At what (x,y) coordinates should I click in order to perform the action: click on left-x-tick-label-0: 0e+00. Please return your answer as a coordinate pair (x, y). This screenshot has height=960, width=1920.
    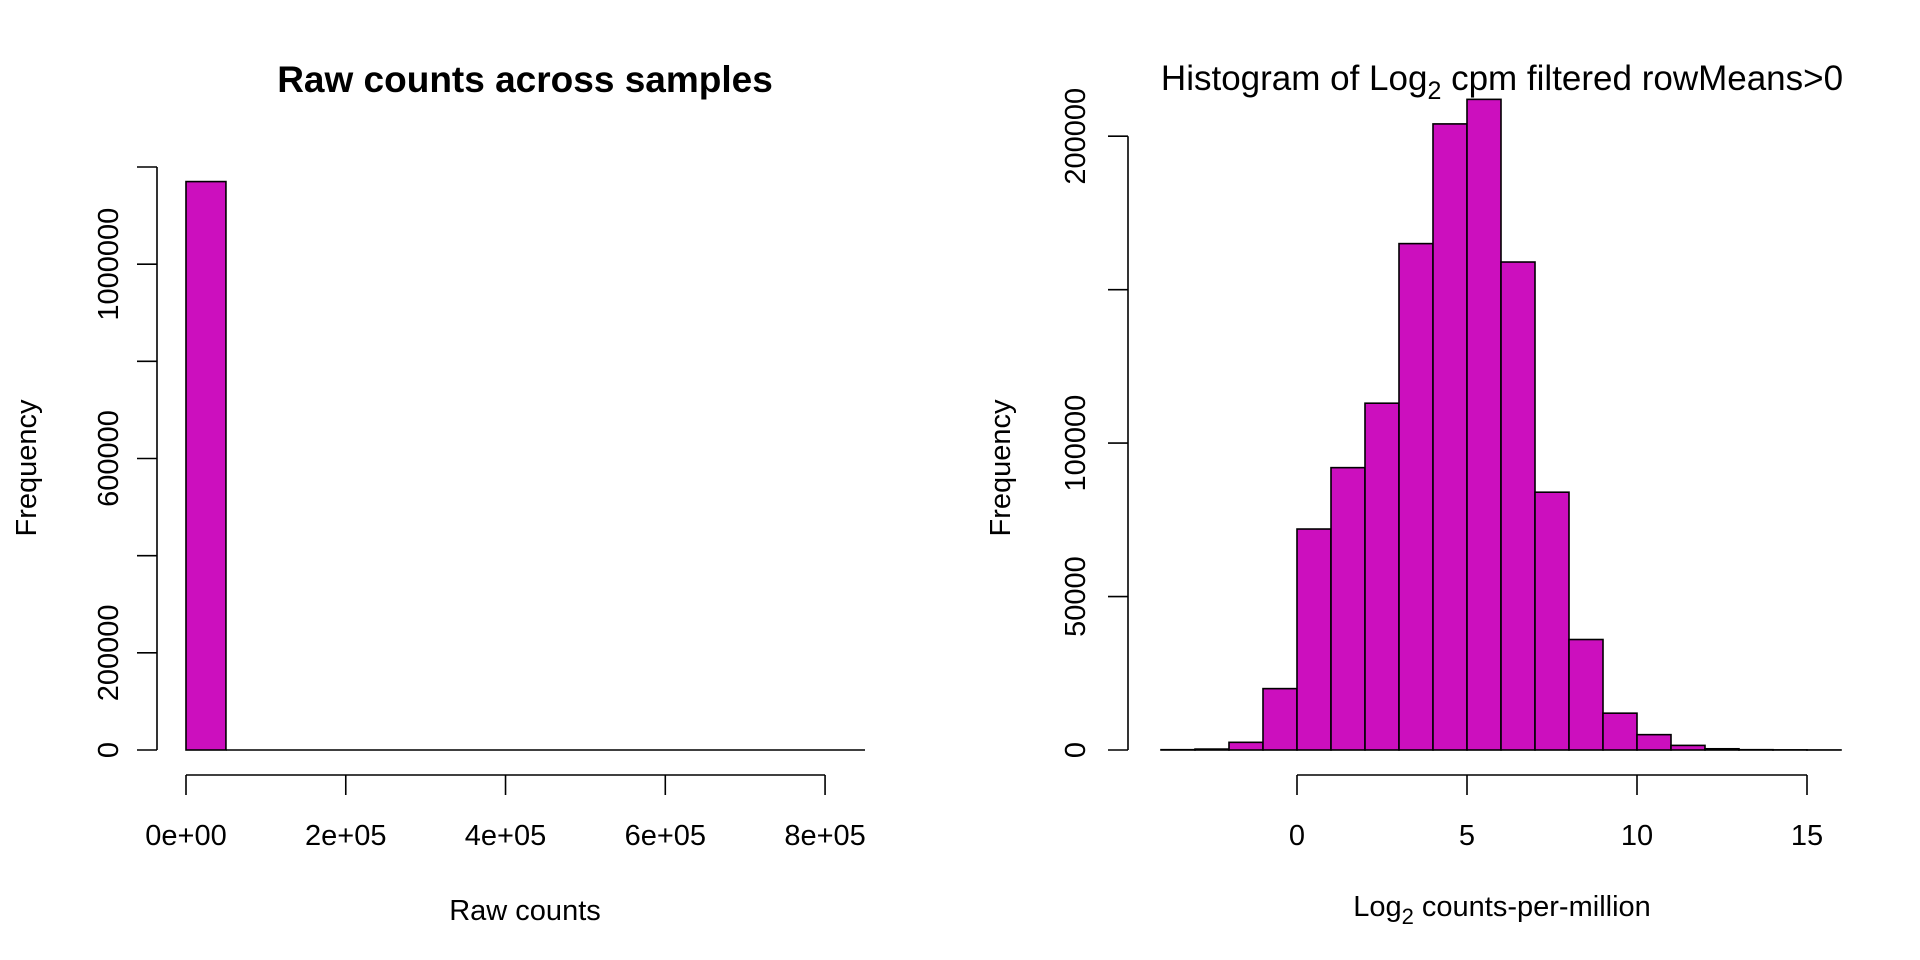
    Looking at the image, I should click on (185, 836).